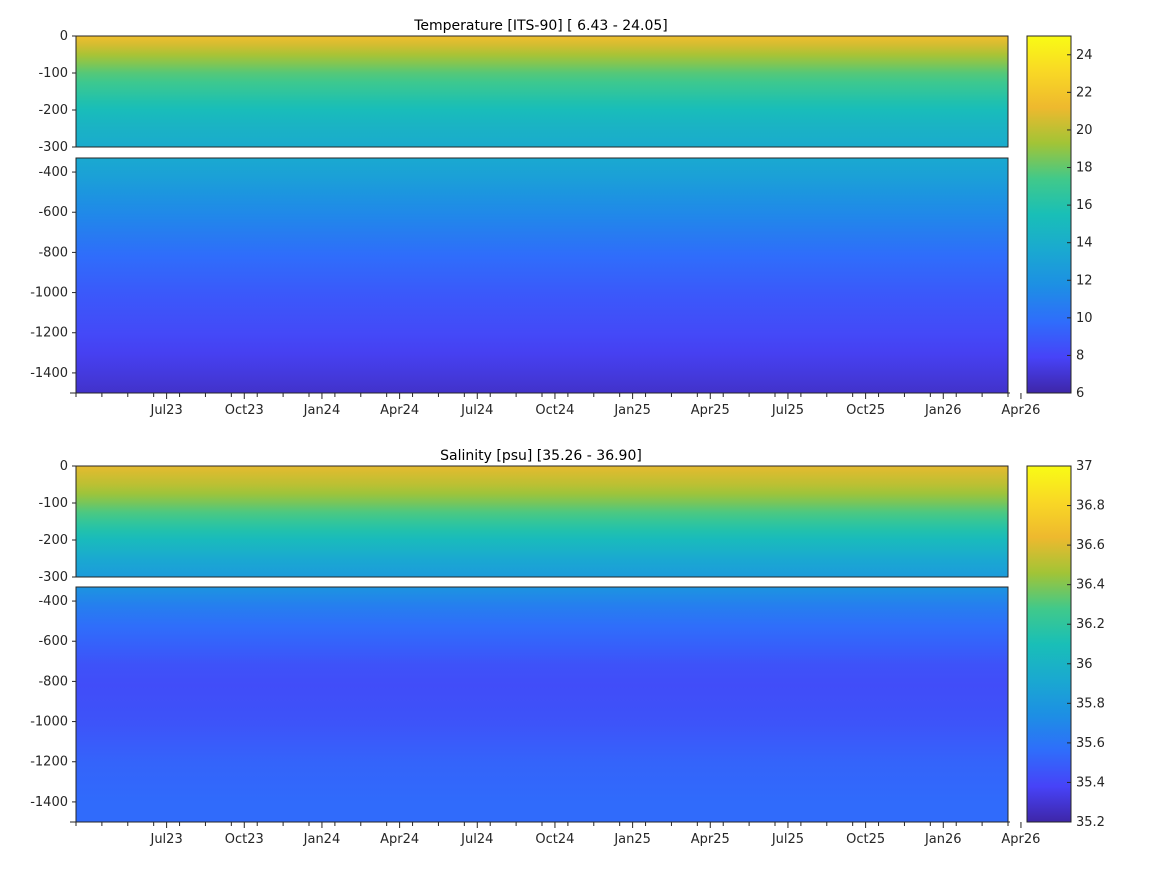 This screenshot has height=875, width=1167. What do you see at coordinates (1084, 55) in the screenshot?
I see `colorbar-tick-label: 24` at bounding box center [1084, 55].